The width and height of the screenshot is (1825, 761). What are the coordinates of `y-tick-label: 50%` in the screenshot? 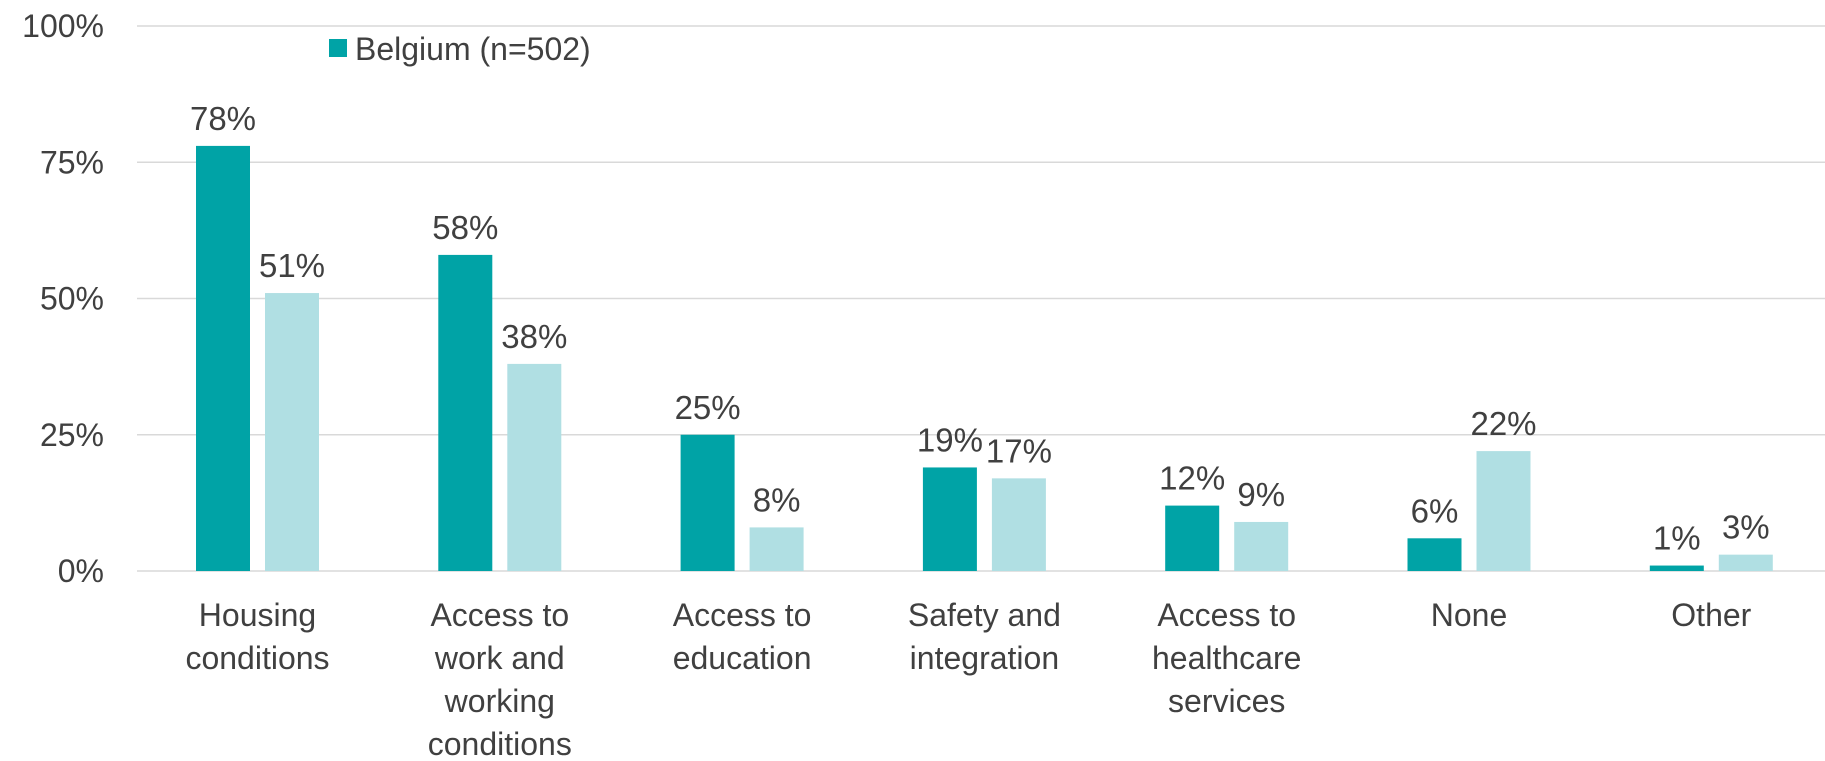 It's located at (72, 299).